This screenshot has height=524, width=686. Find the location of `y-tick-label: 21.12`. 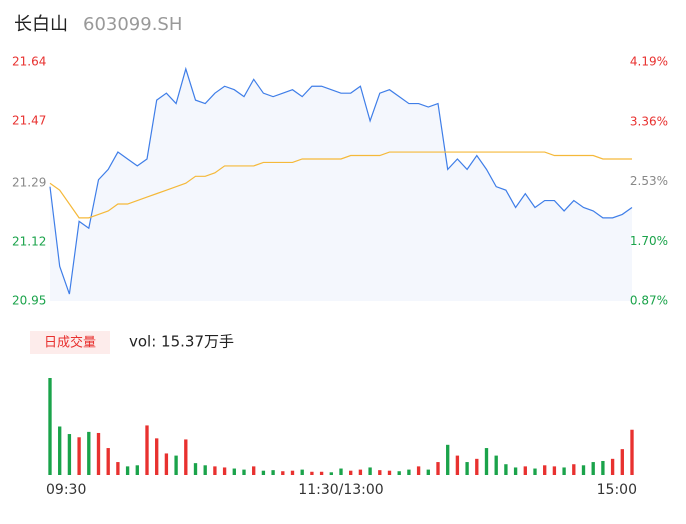

y-tick-label: 21.12 is located at coordinates (29, 242).